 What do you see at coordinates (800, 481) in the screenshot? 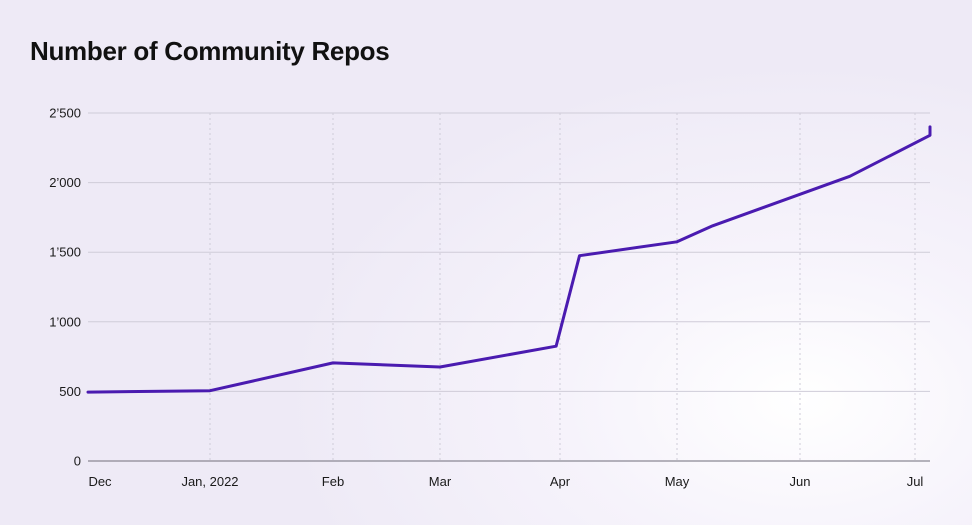
I see `x-tick-label: Jun` at bounding box center [800, 481].